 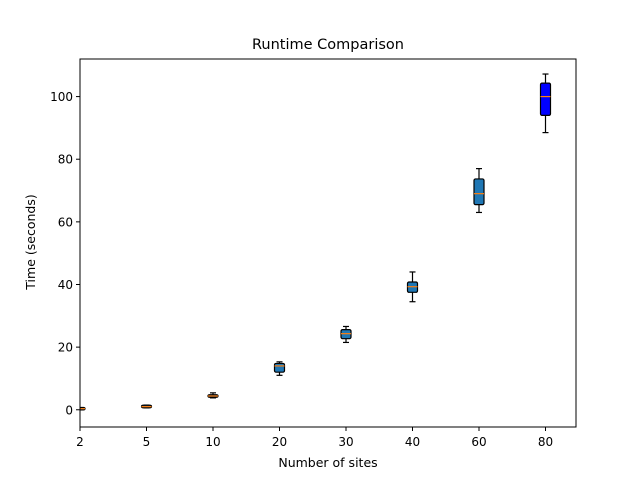 I want to click on x-tick-label-20: 20, so click(x=279, y=442).